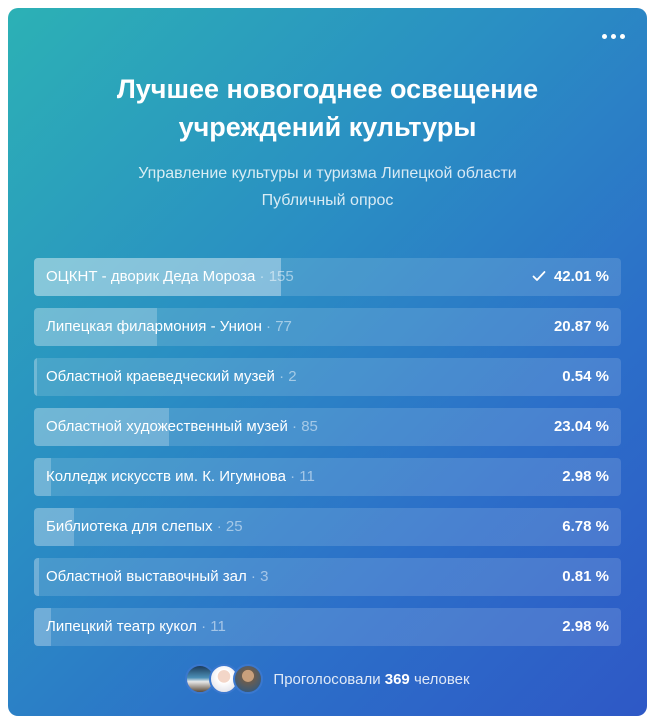 The height and width of the screenshot is (724, 655). What do you see at coordinates (327, 527) in the screenshot?
I see `poll-option: Библиотека для слепых · 25 6.78 %` at bounding box center [327, 527].